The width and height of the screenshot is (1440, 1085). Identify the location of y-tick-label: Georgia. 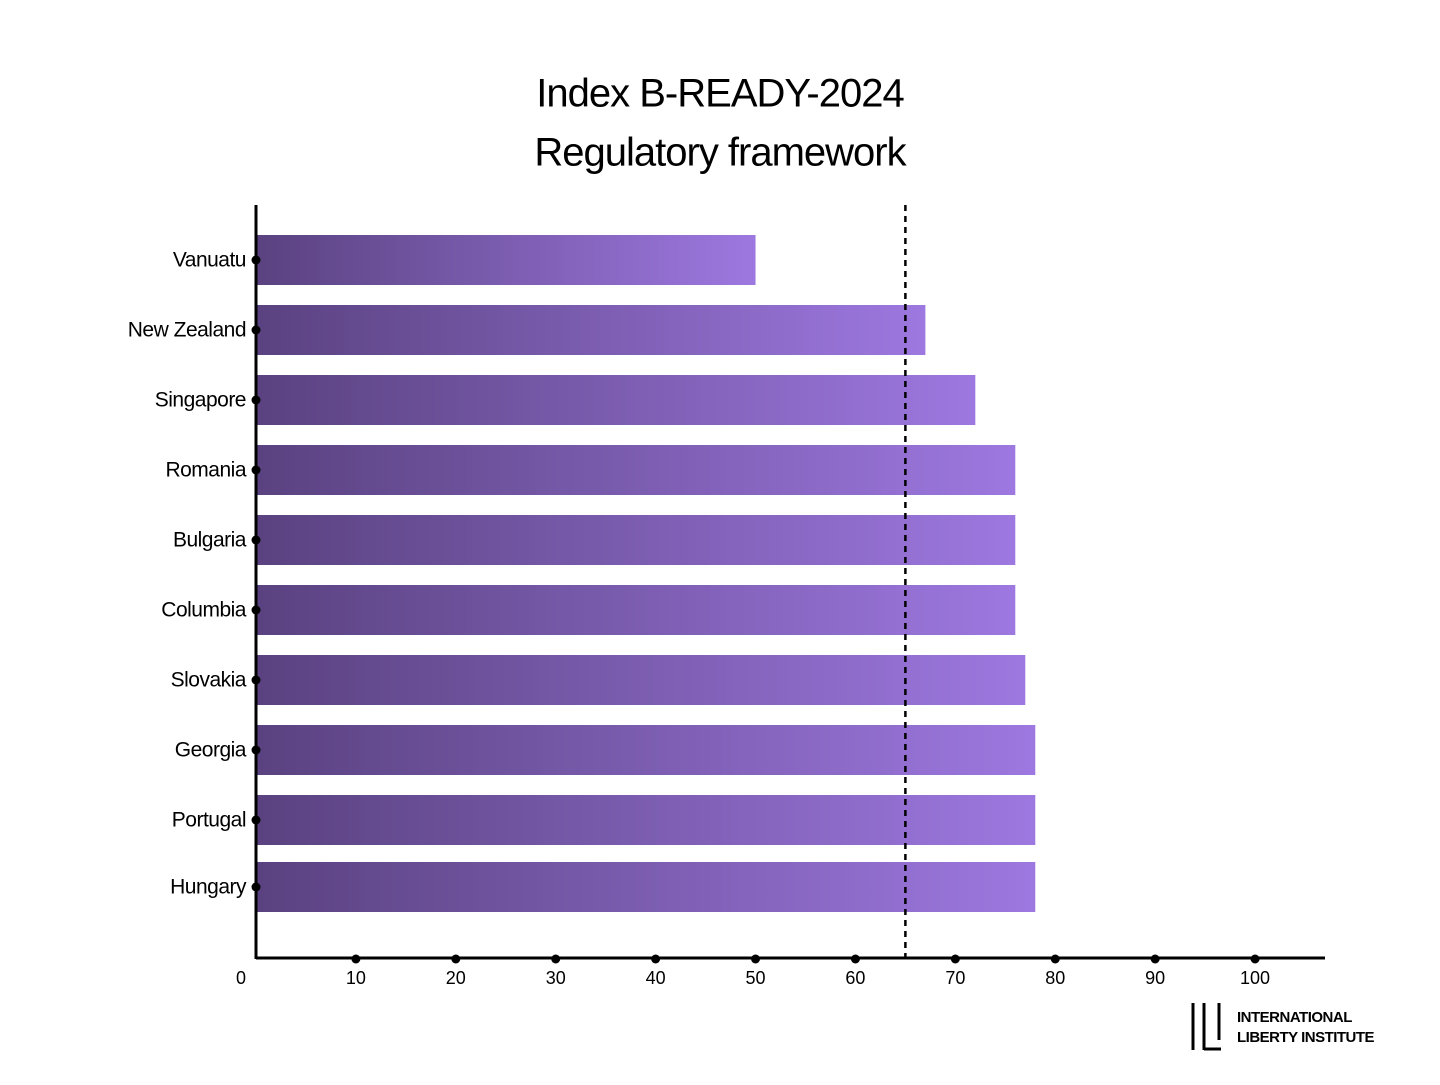
(211, 750).